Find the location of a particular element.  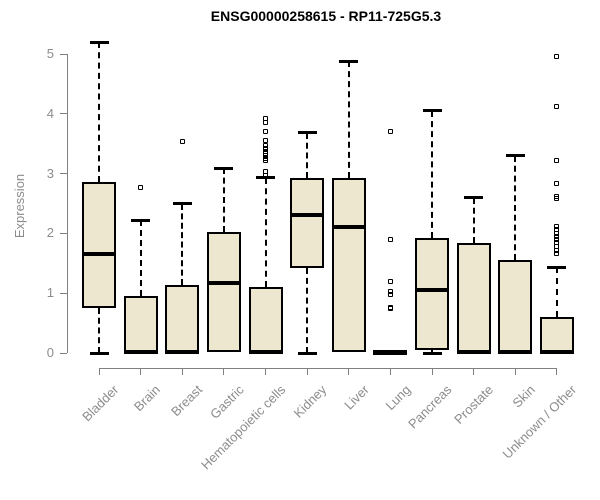

x-tick-label: Brain is located at coordinates (147, 398).